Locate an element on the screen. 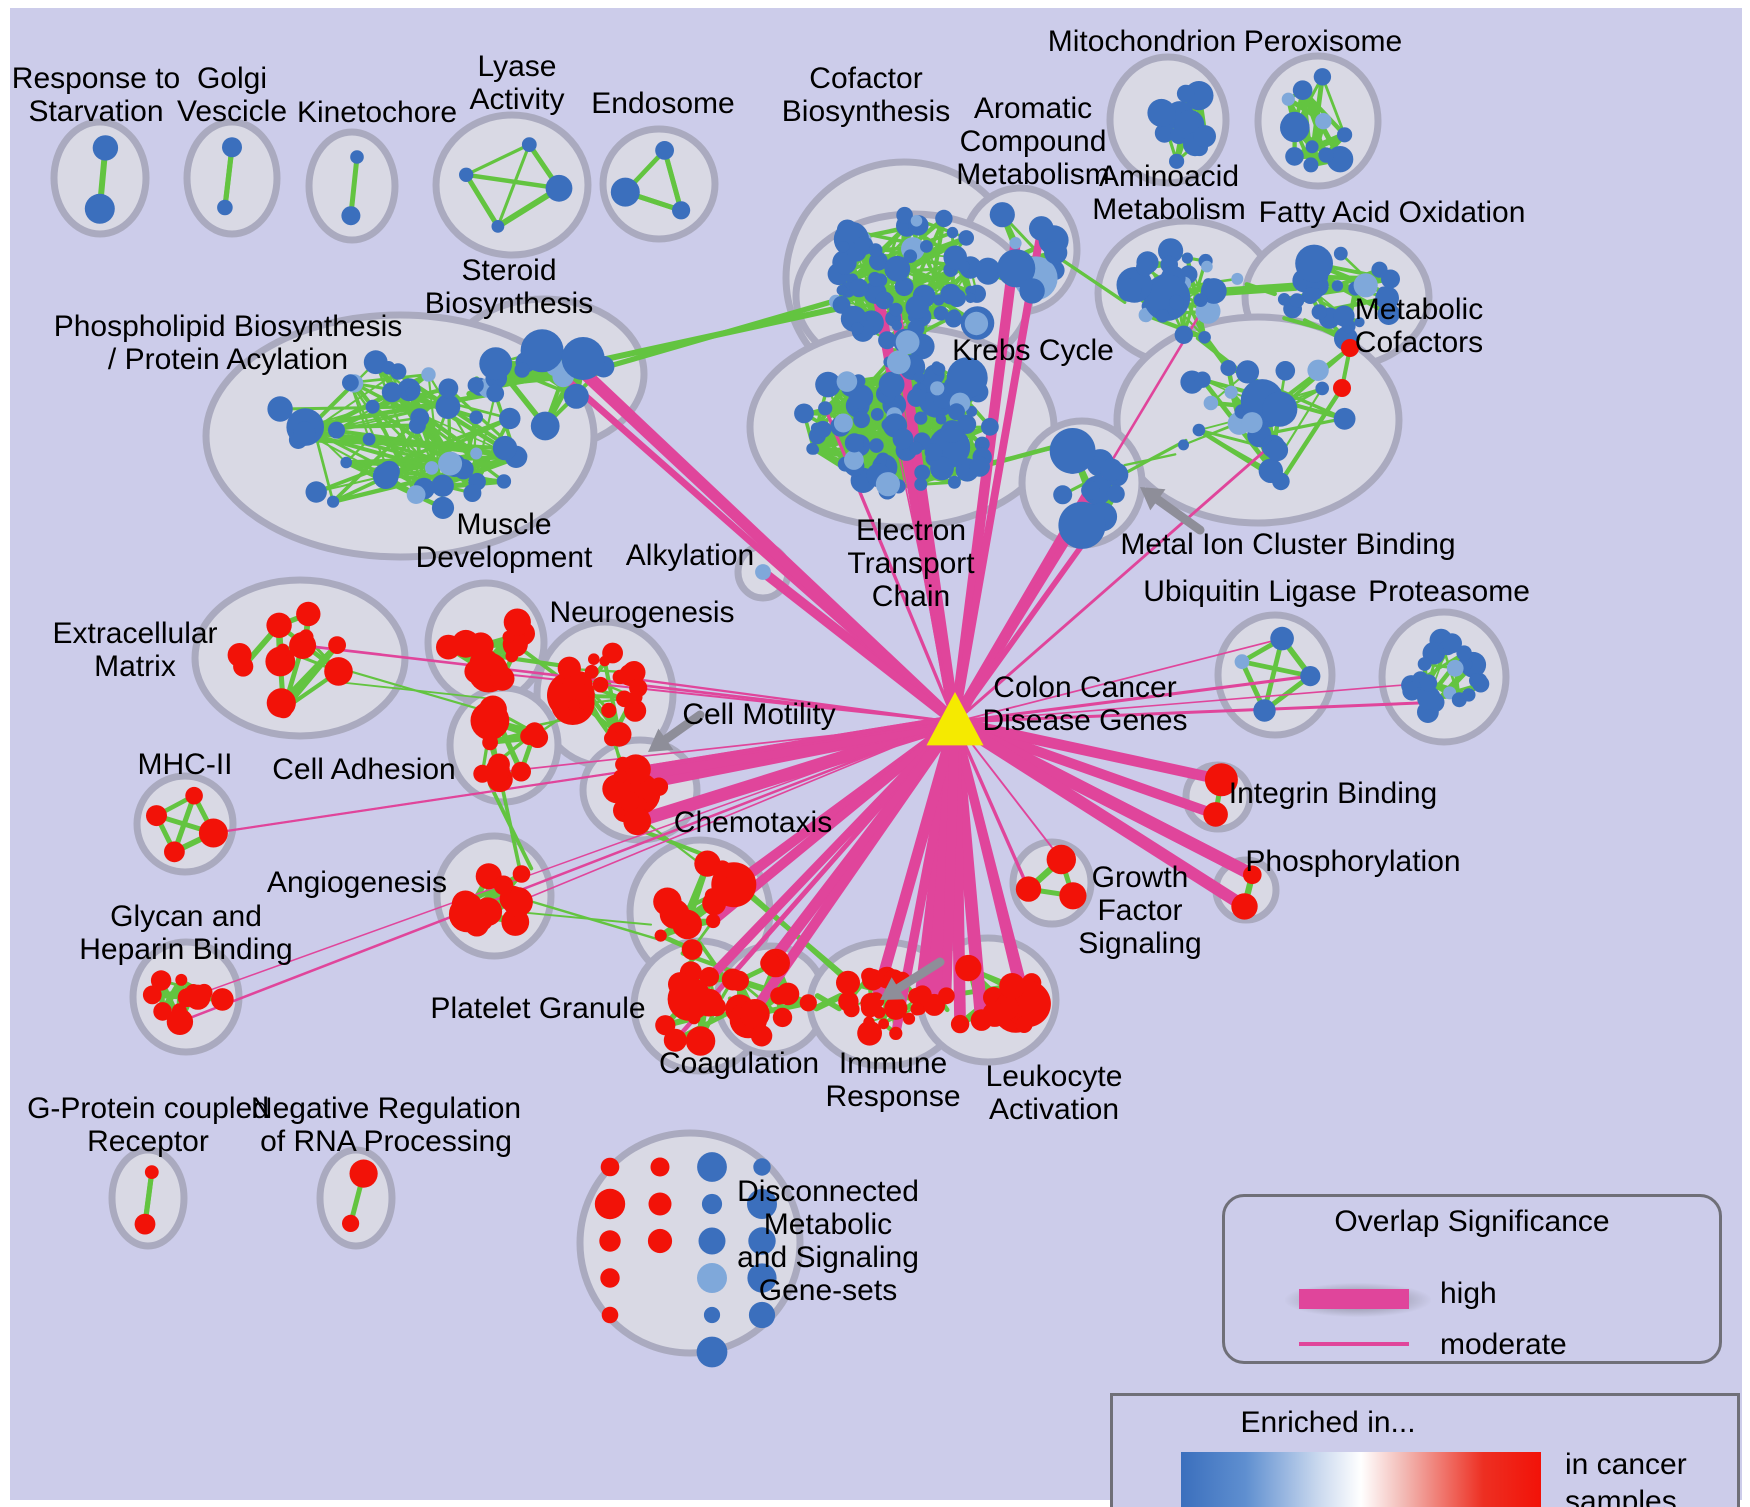 This screenshot has height=1507, width=1750. cluster-label-steroid-biosynthesis: Steroid Biosynthesis is located at coordinates (509, 287).